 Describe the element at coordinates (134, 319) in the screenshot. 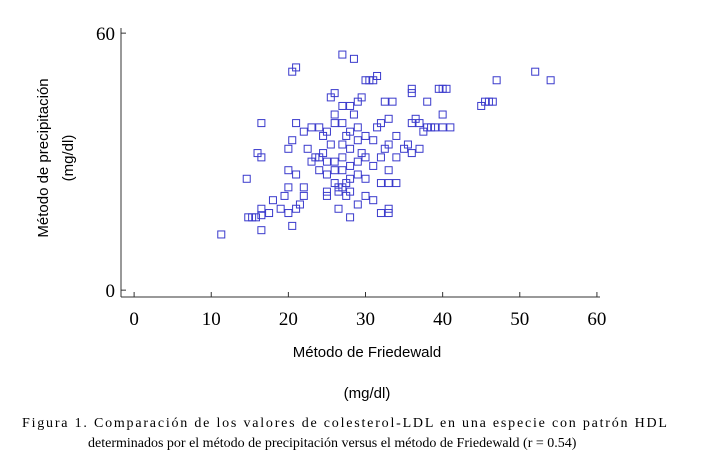

I see `x-tick-label: 0` at that location.